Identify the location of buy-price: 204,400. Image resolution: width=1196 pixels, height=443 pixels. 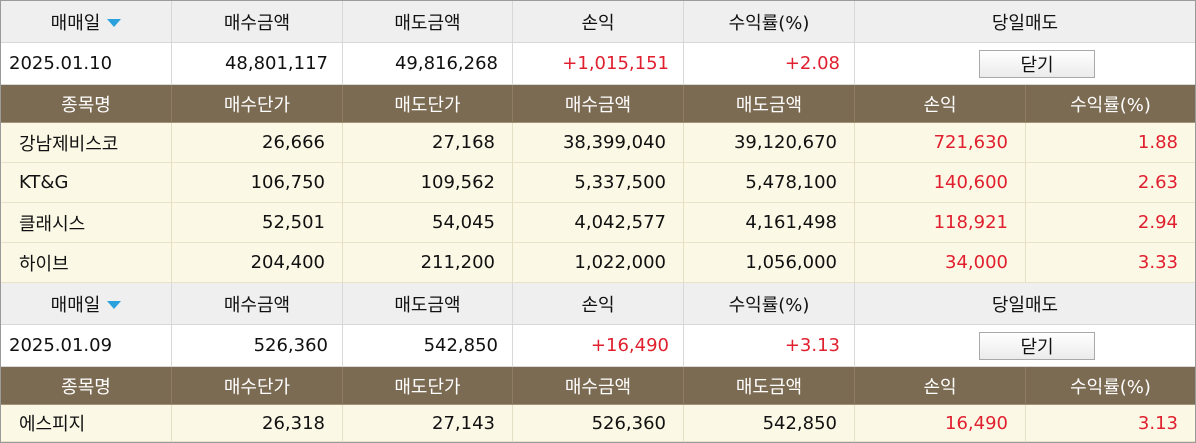
(257, 263).